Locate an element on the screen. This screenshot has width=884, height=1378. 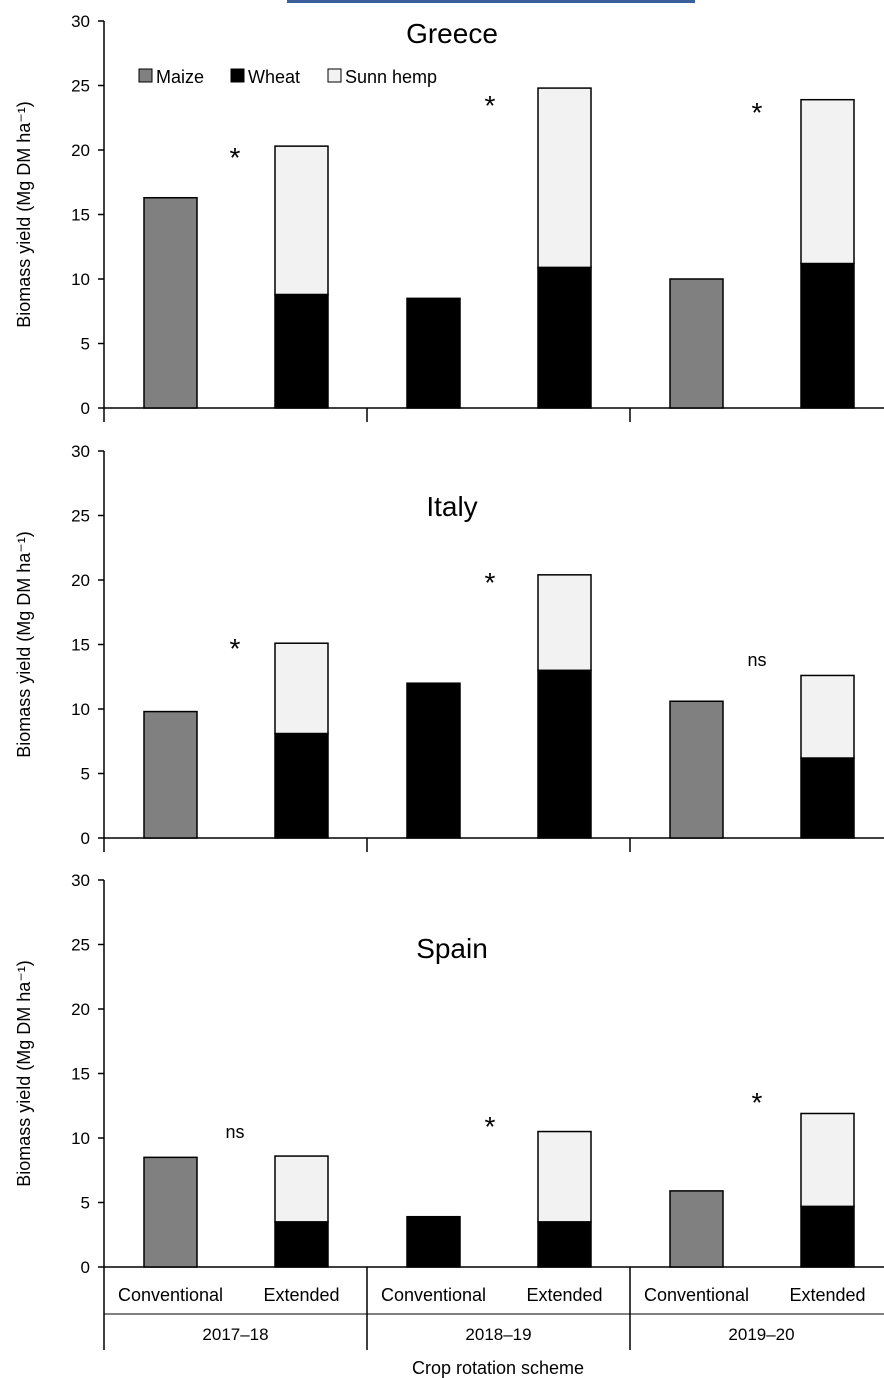
group-label: 2017–18 is located at coordinates (235, 1334).